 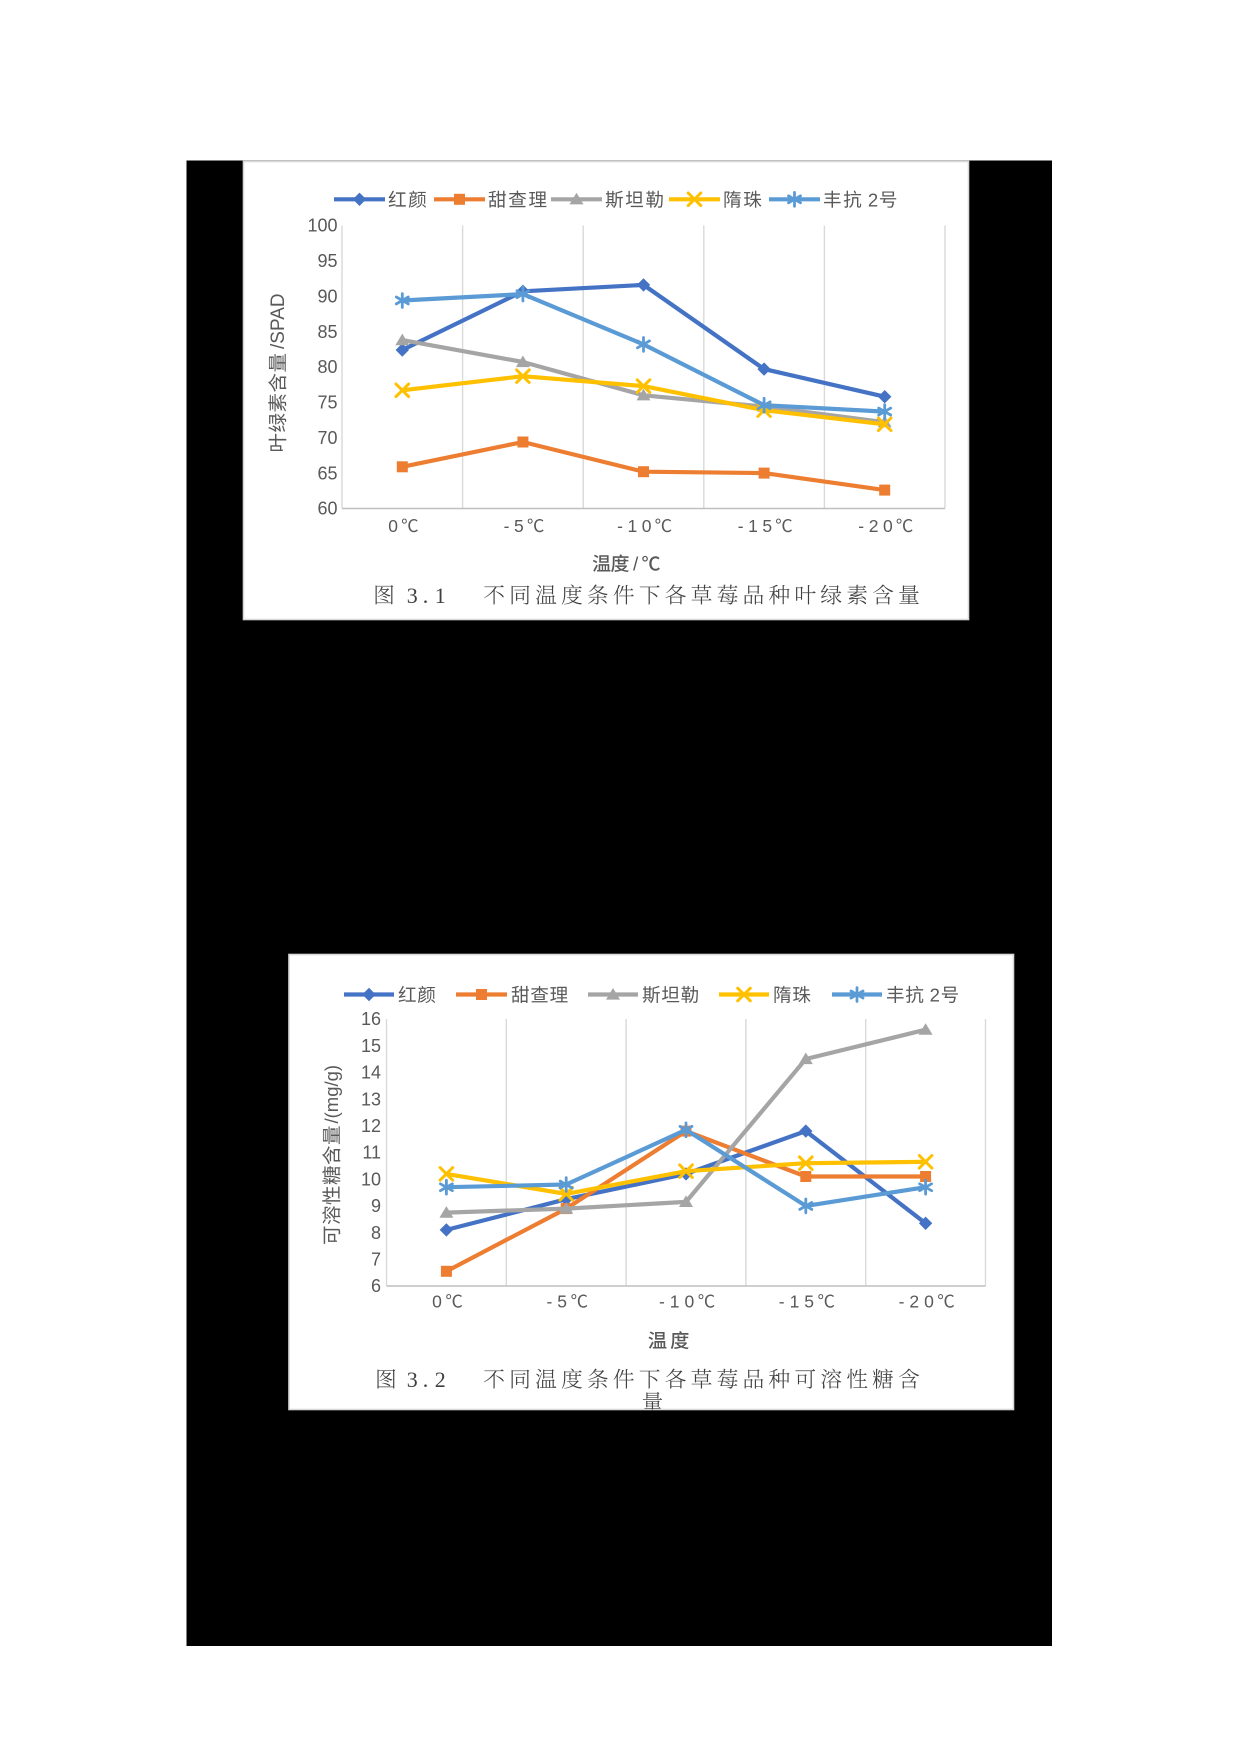 I want to click on svg-text: /SPAD, so click(x=278, y=321).